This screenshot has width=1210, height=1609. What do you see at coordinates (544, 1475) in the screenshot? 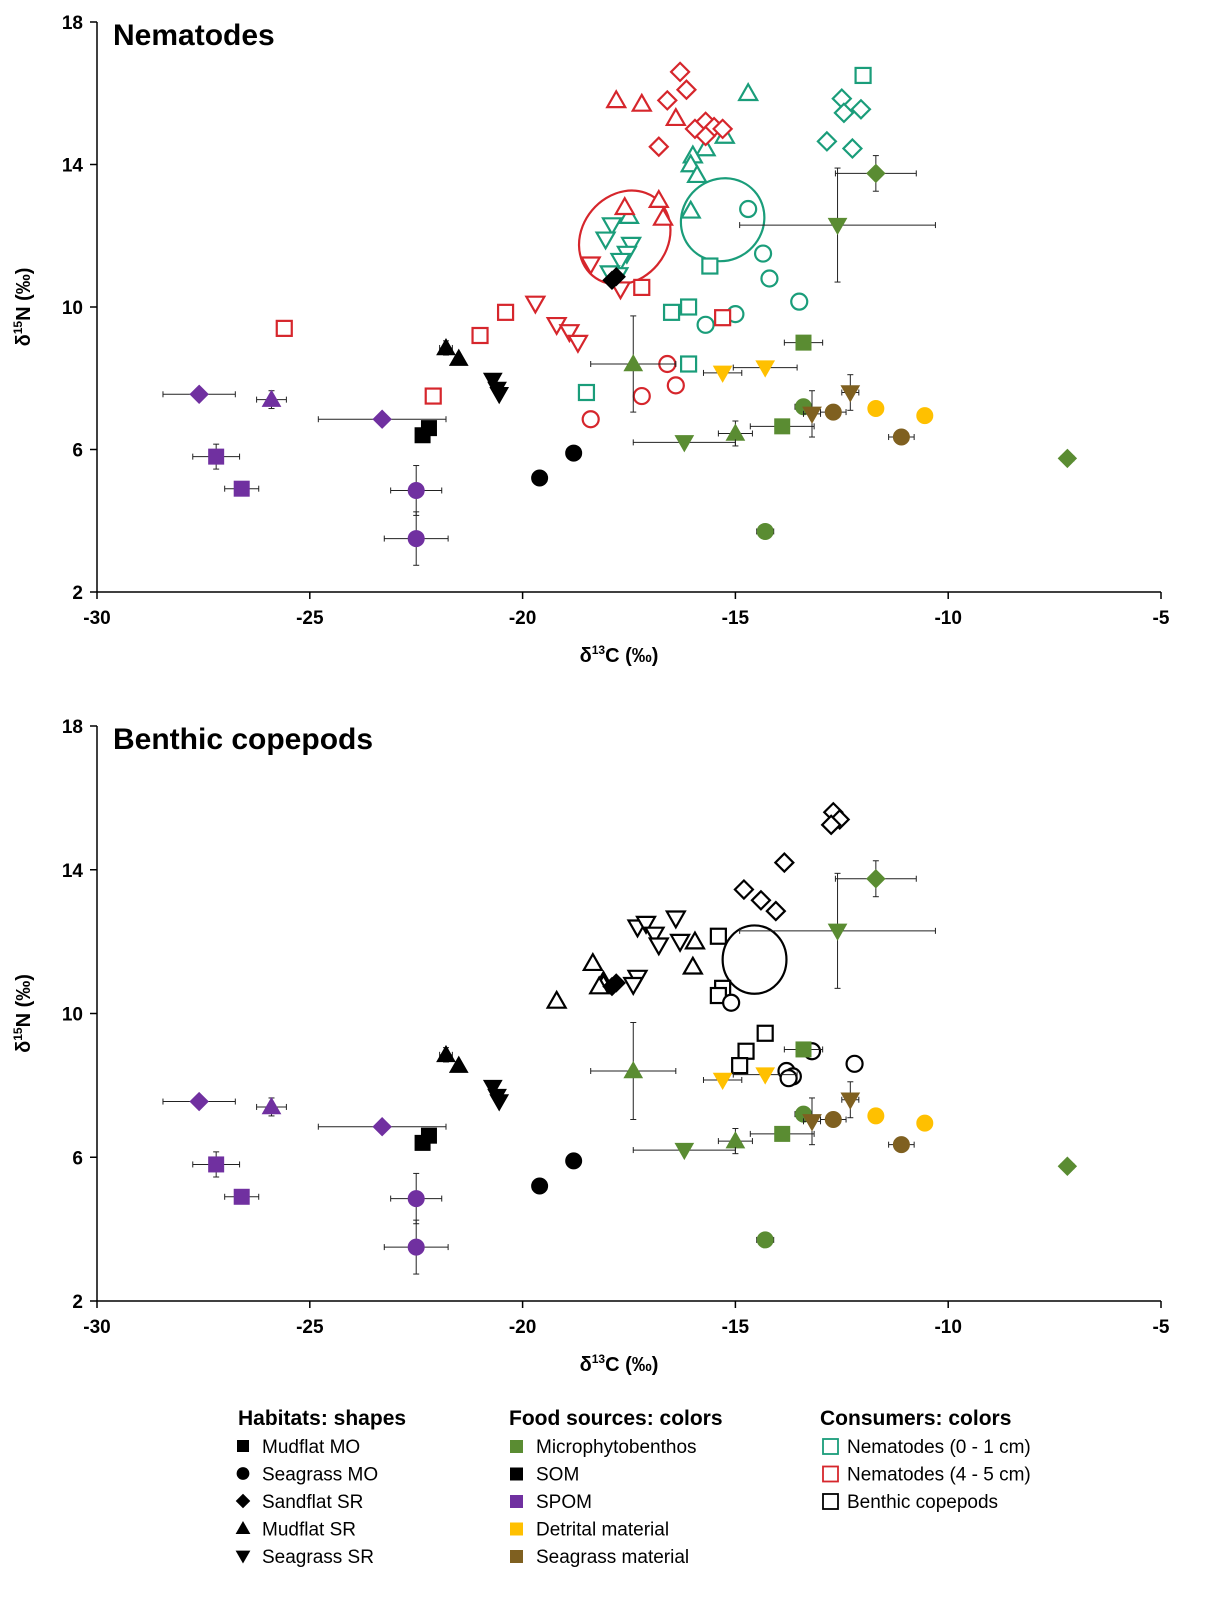
I see `legend-item: SOM` at bounding box center [544, 1475].